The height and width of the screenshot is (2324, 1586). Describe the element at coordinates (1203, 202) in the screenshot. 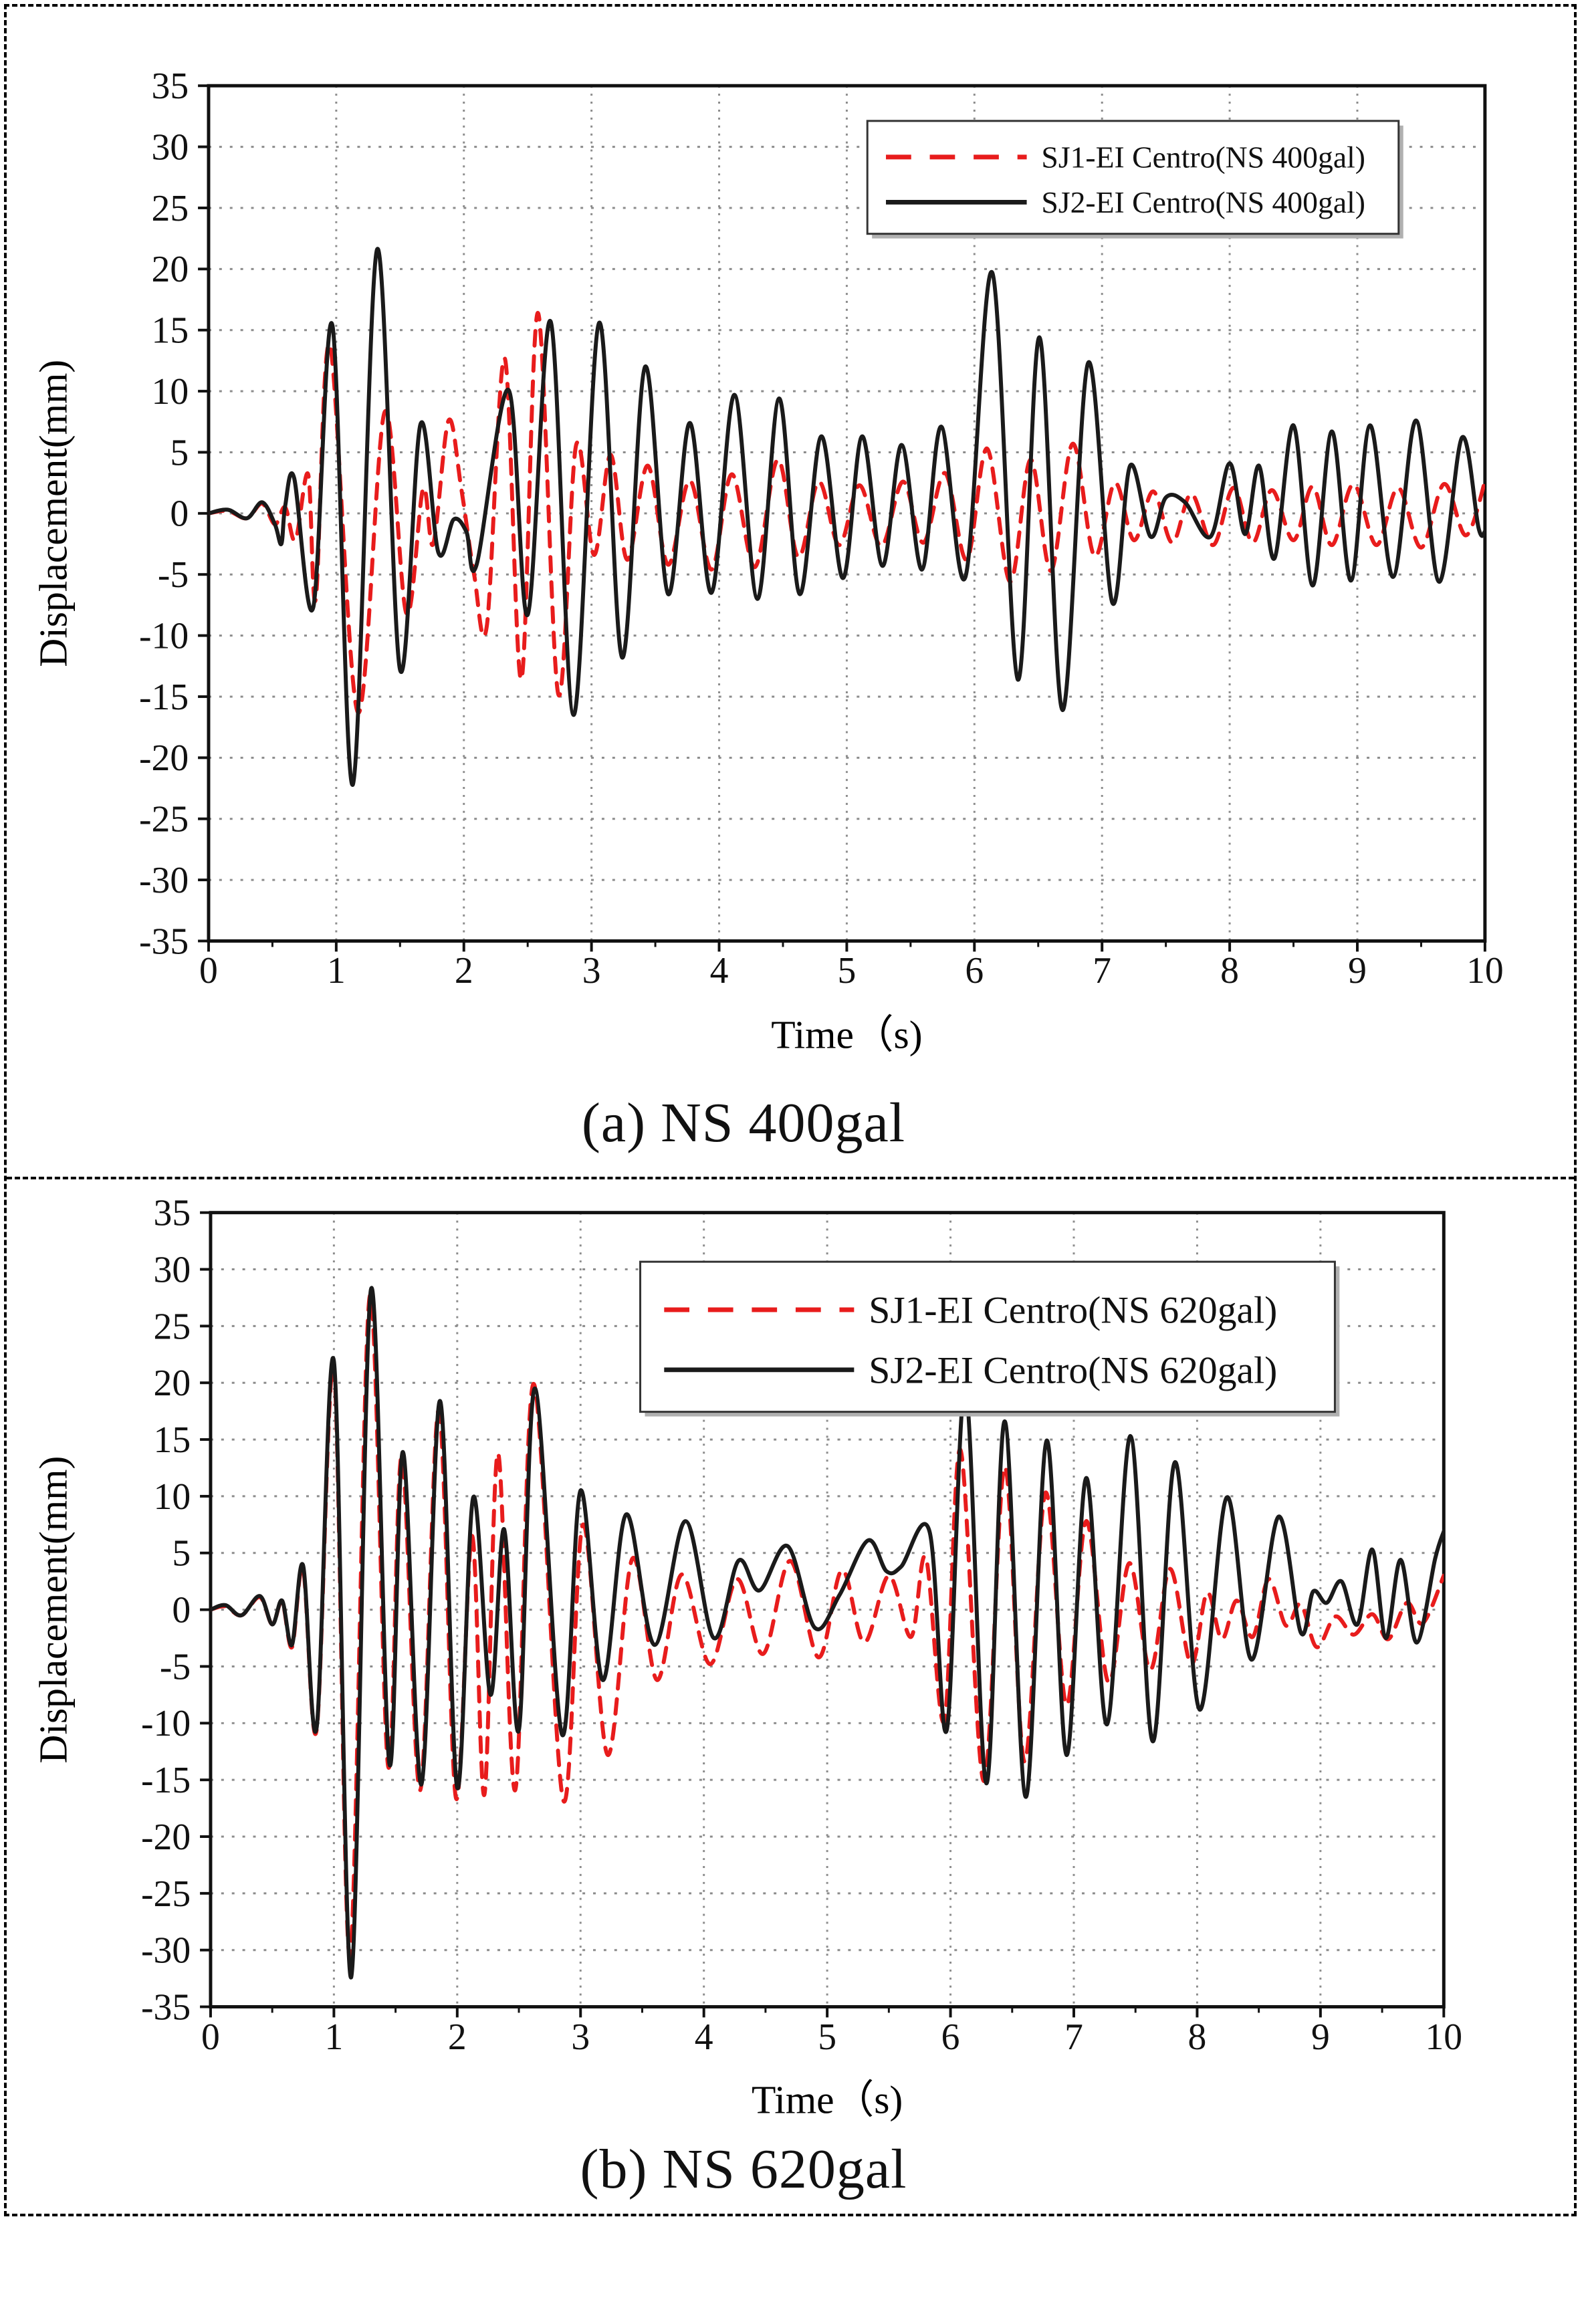

I see `legend-label-sj2: SJ2-EI Centro(NS 400gal)` at that location.